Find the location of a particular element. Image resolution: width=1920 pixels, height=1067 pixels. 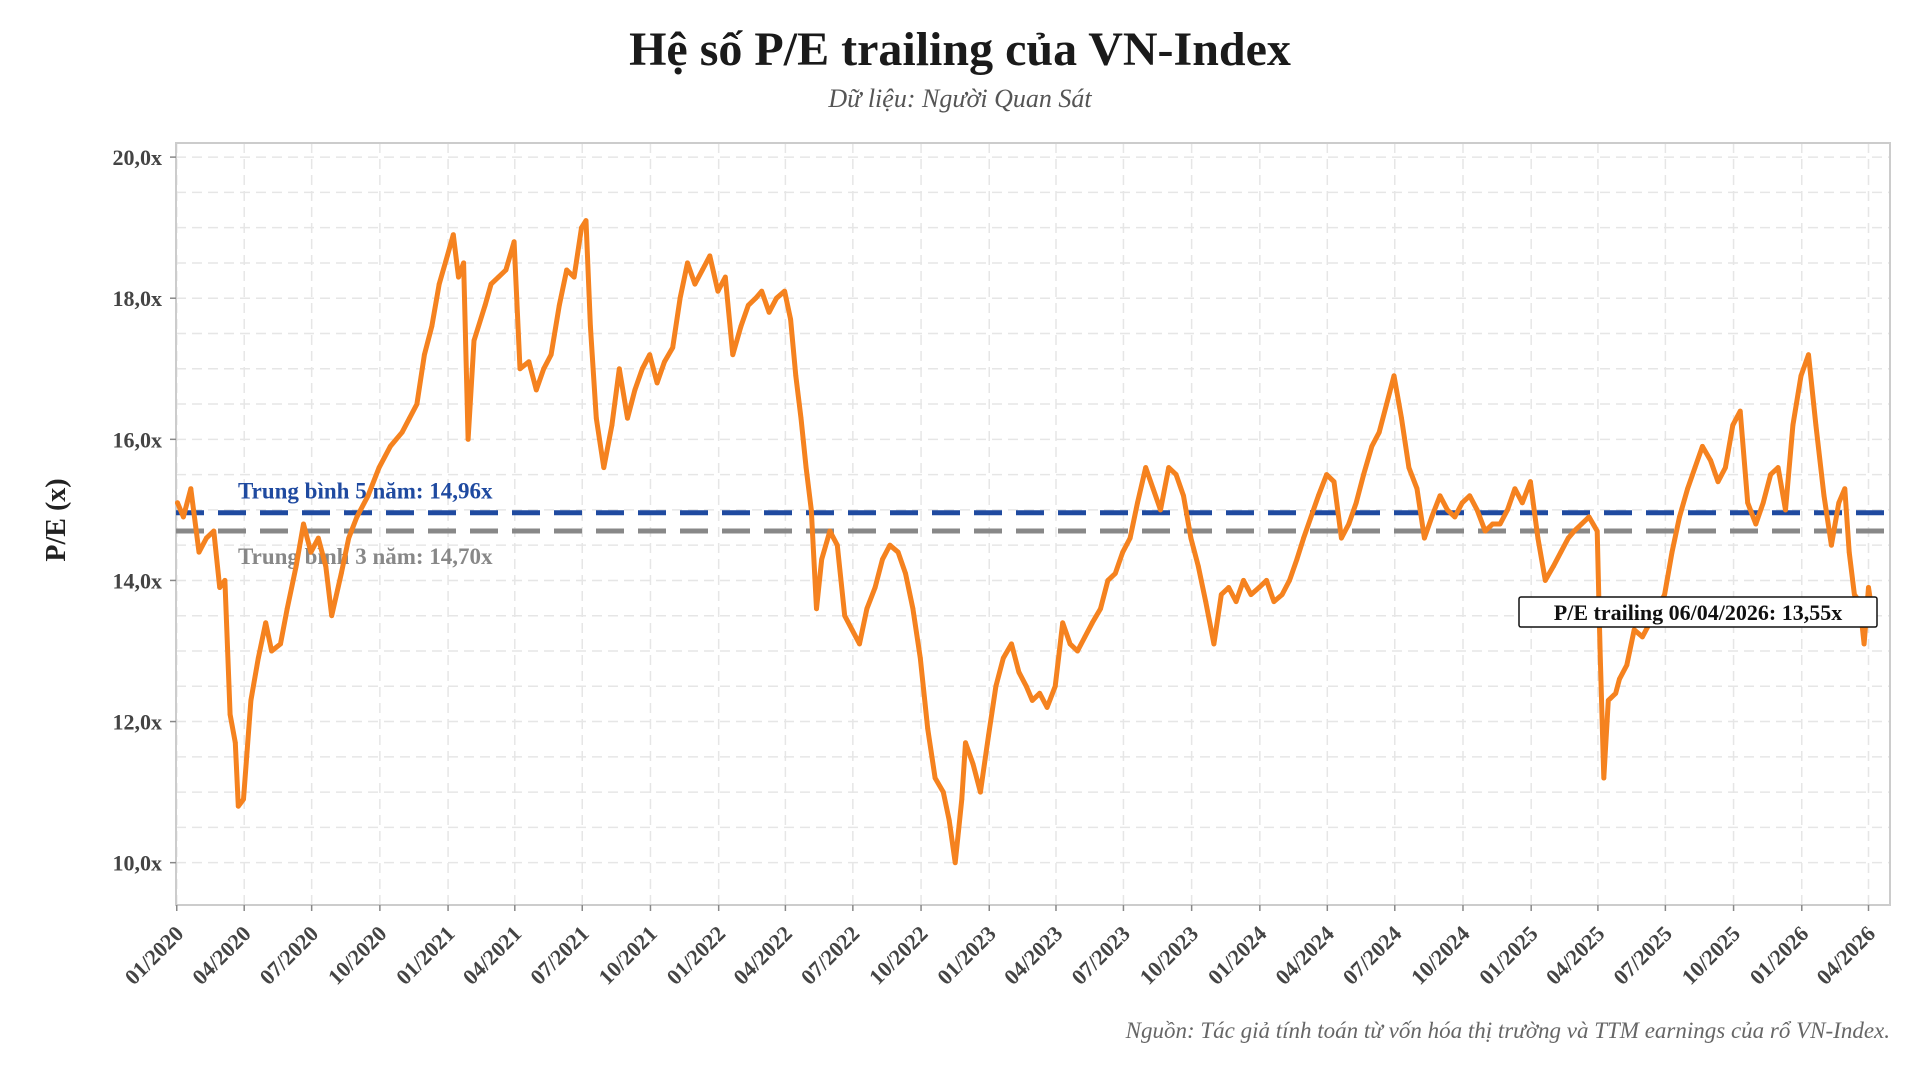

y-tick-label: 10,0x is located at coordinates (138, 863).